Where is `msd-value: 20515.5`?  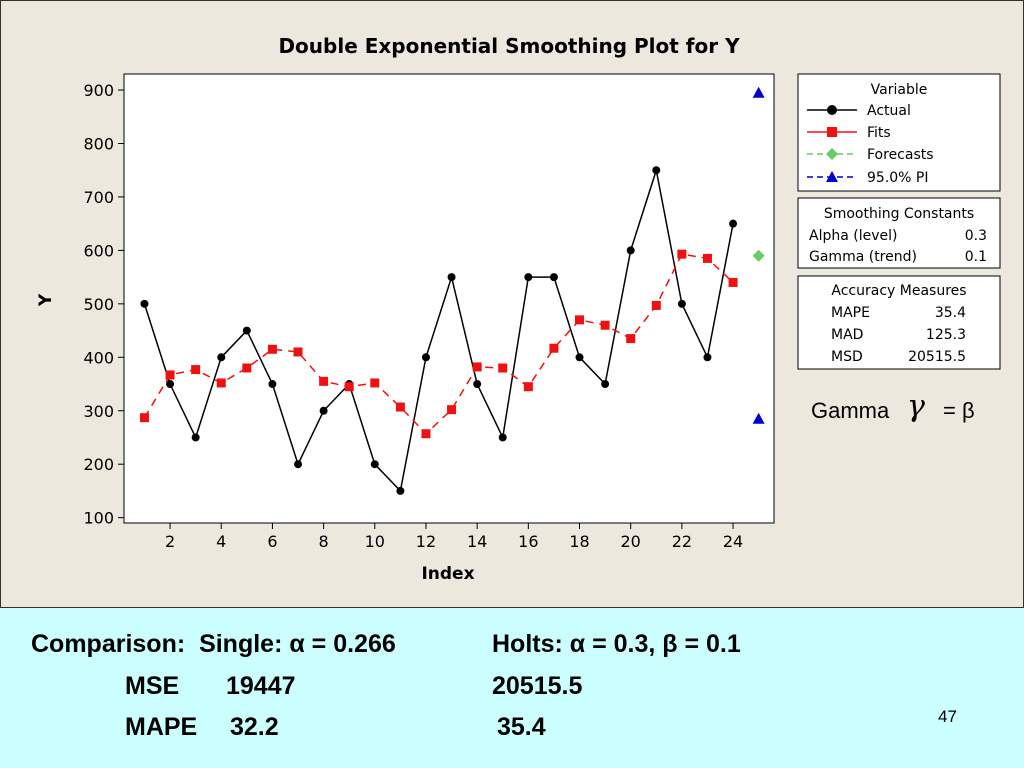
msd-value: 20515.5 is located at coordinates (937, 357).